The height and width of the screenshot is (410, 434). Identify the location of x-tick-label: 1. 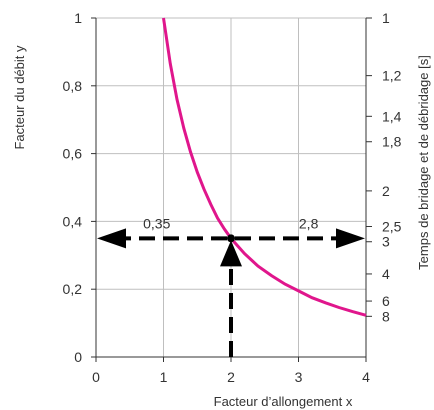
(164, 377).